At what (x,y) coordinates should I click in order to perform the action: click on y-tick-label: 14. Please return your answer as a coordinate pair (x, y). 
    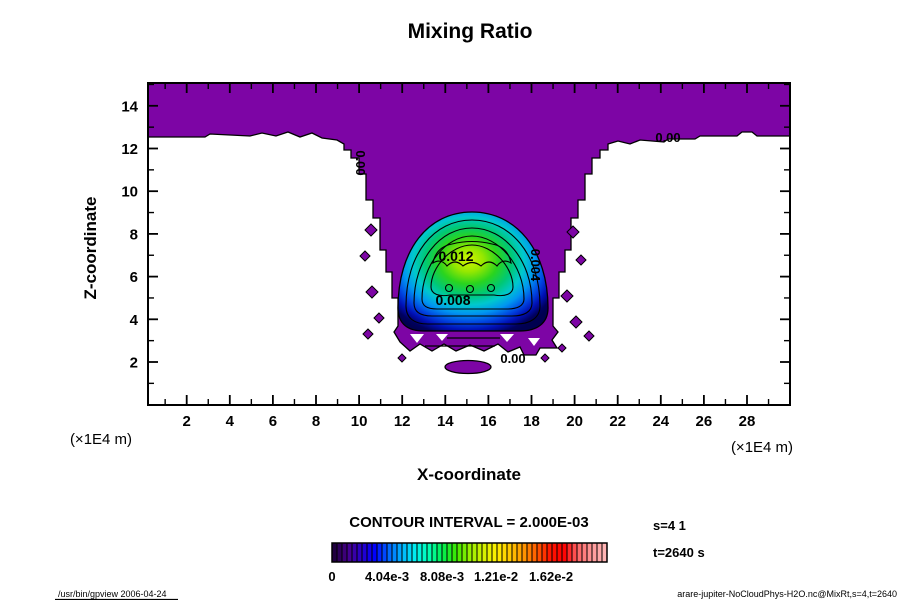
    Looking at the image, I should click on (129, 106).